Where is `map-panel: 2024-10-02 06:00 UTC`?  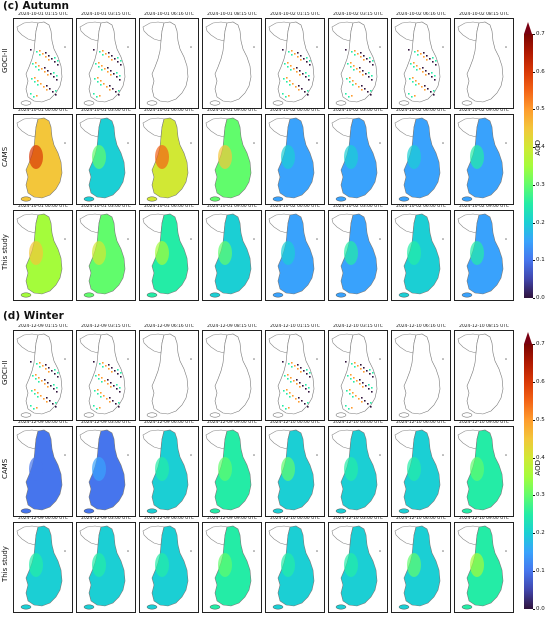 map-panel: 2024-10-02 06:00 UTC is located at coordinates (421, 252).